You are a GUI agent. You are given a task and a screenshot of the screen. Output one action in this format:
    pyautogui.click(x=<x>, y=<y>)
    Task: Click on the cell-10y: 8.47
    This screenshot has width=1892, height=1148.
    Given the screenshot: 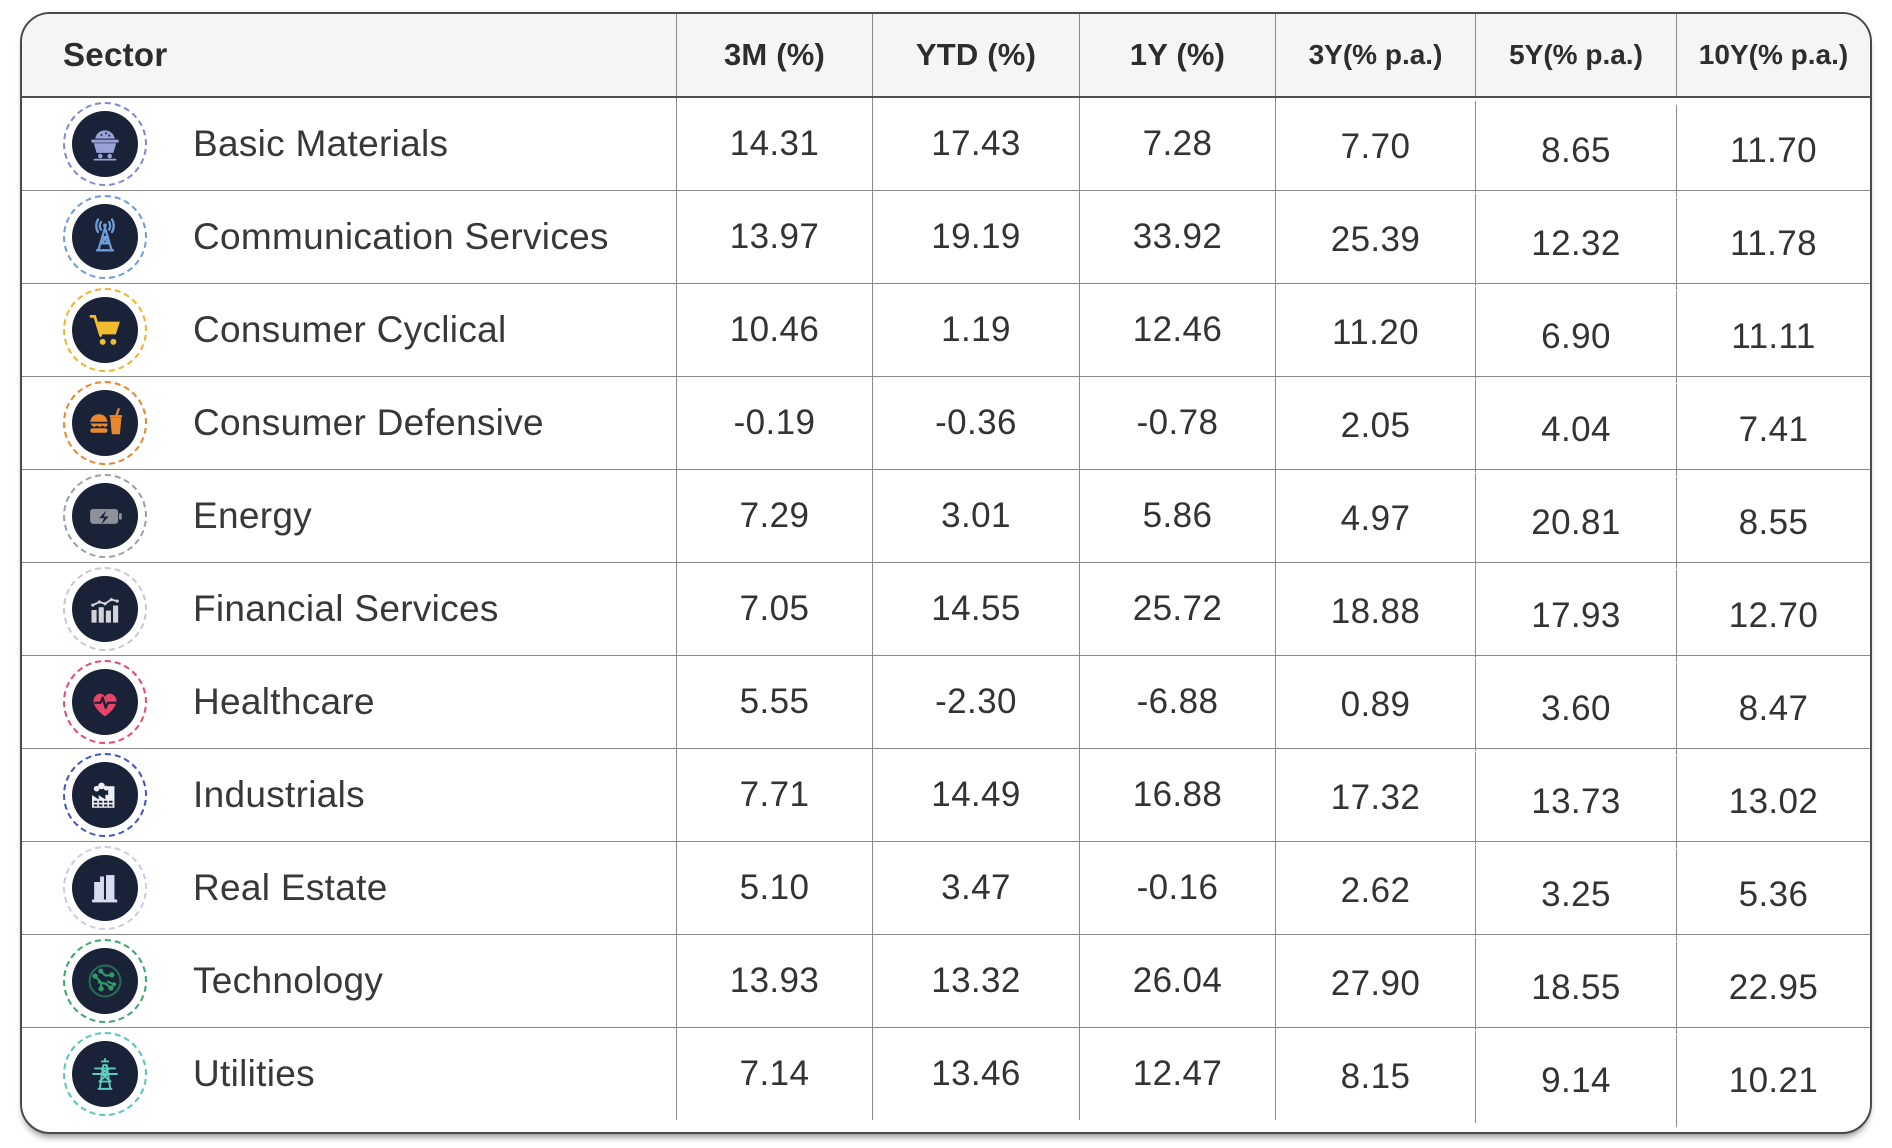 What is the action you would take?
    pyautogui.click(x=1773, y=708)
    